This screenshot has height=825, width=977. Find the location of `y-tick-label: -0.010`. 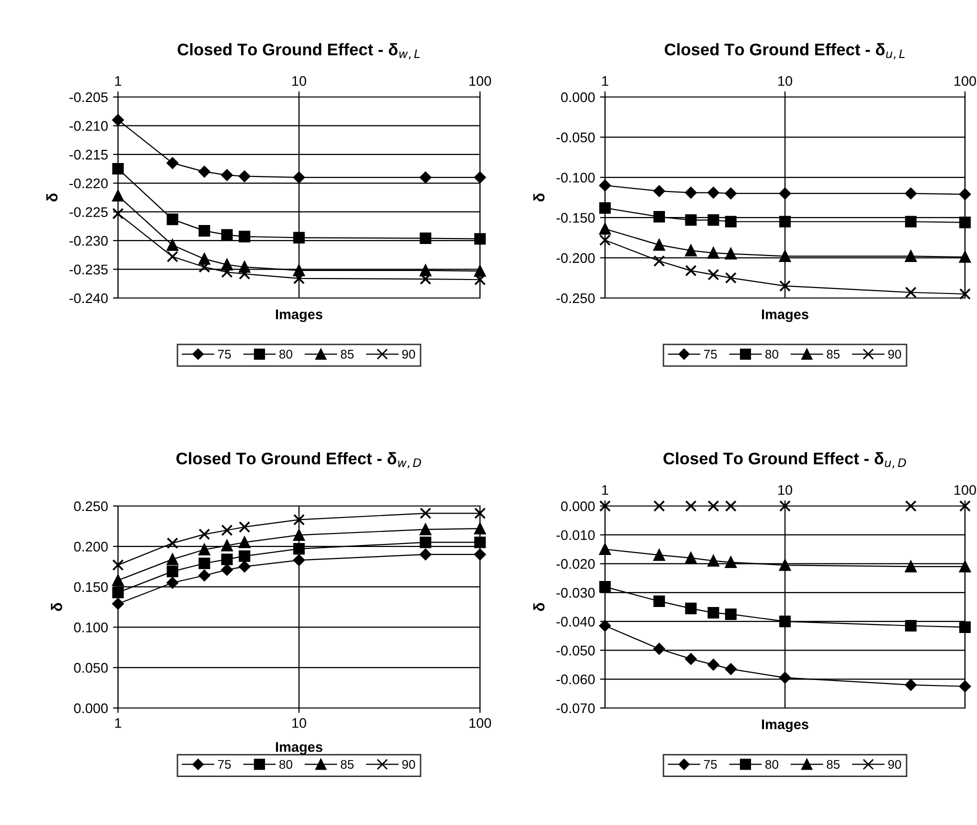

y-tick-label: -0.010 is located at coordinates (575, 535).